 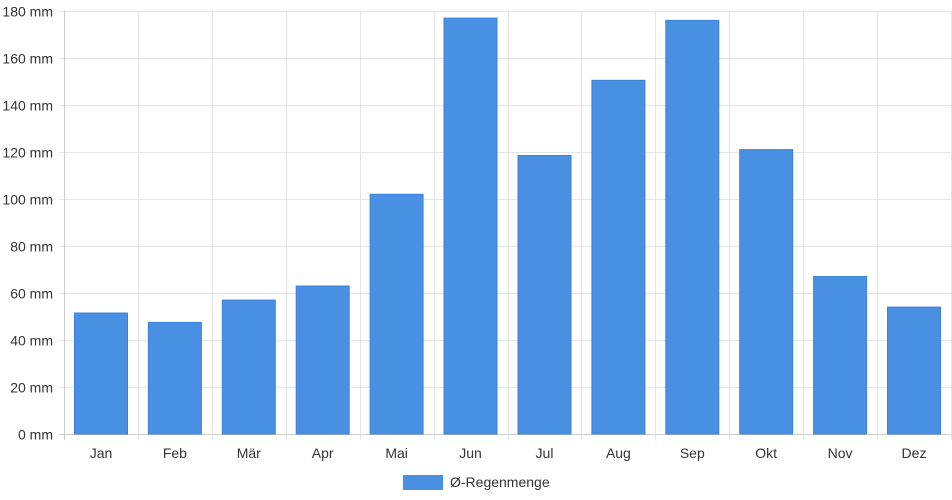 I want to click on x-tick-label: Feb, so click(x=175, y=453).